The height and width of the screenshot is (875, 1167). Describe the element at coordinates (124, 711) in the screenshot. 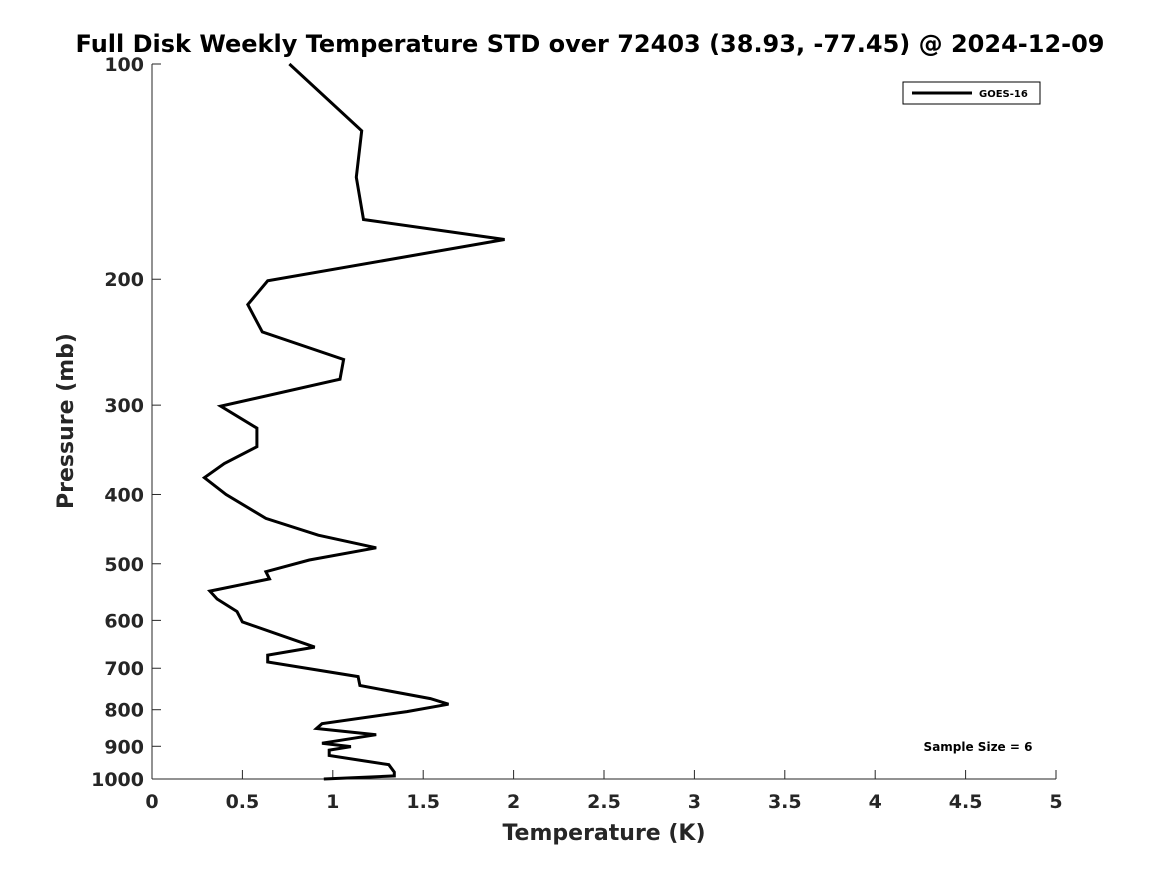

I see `y-tick-label: 800` at that location.